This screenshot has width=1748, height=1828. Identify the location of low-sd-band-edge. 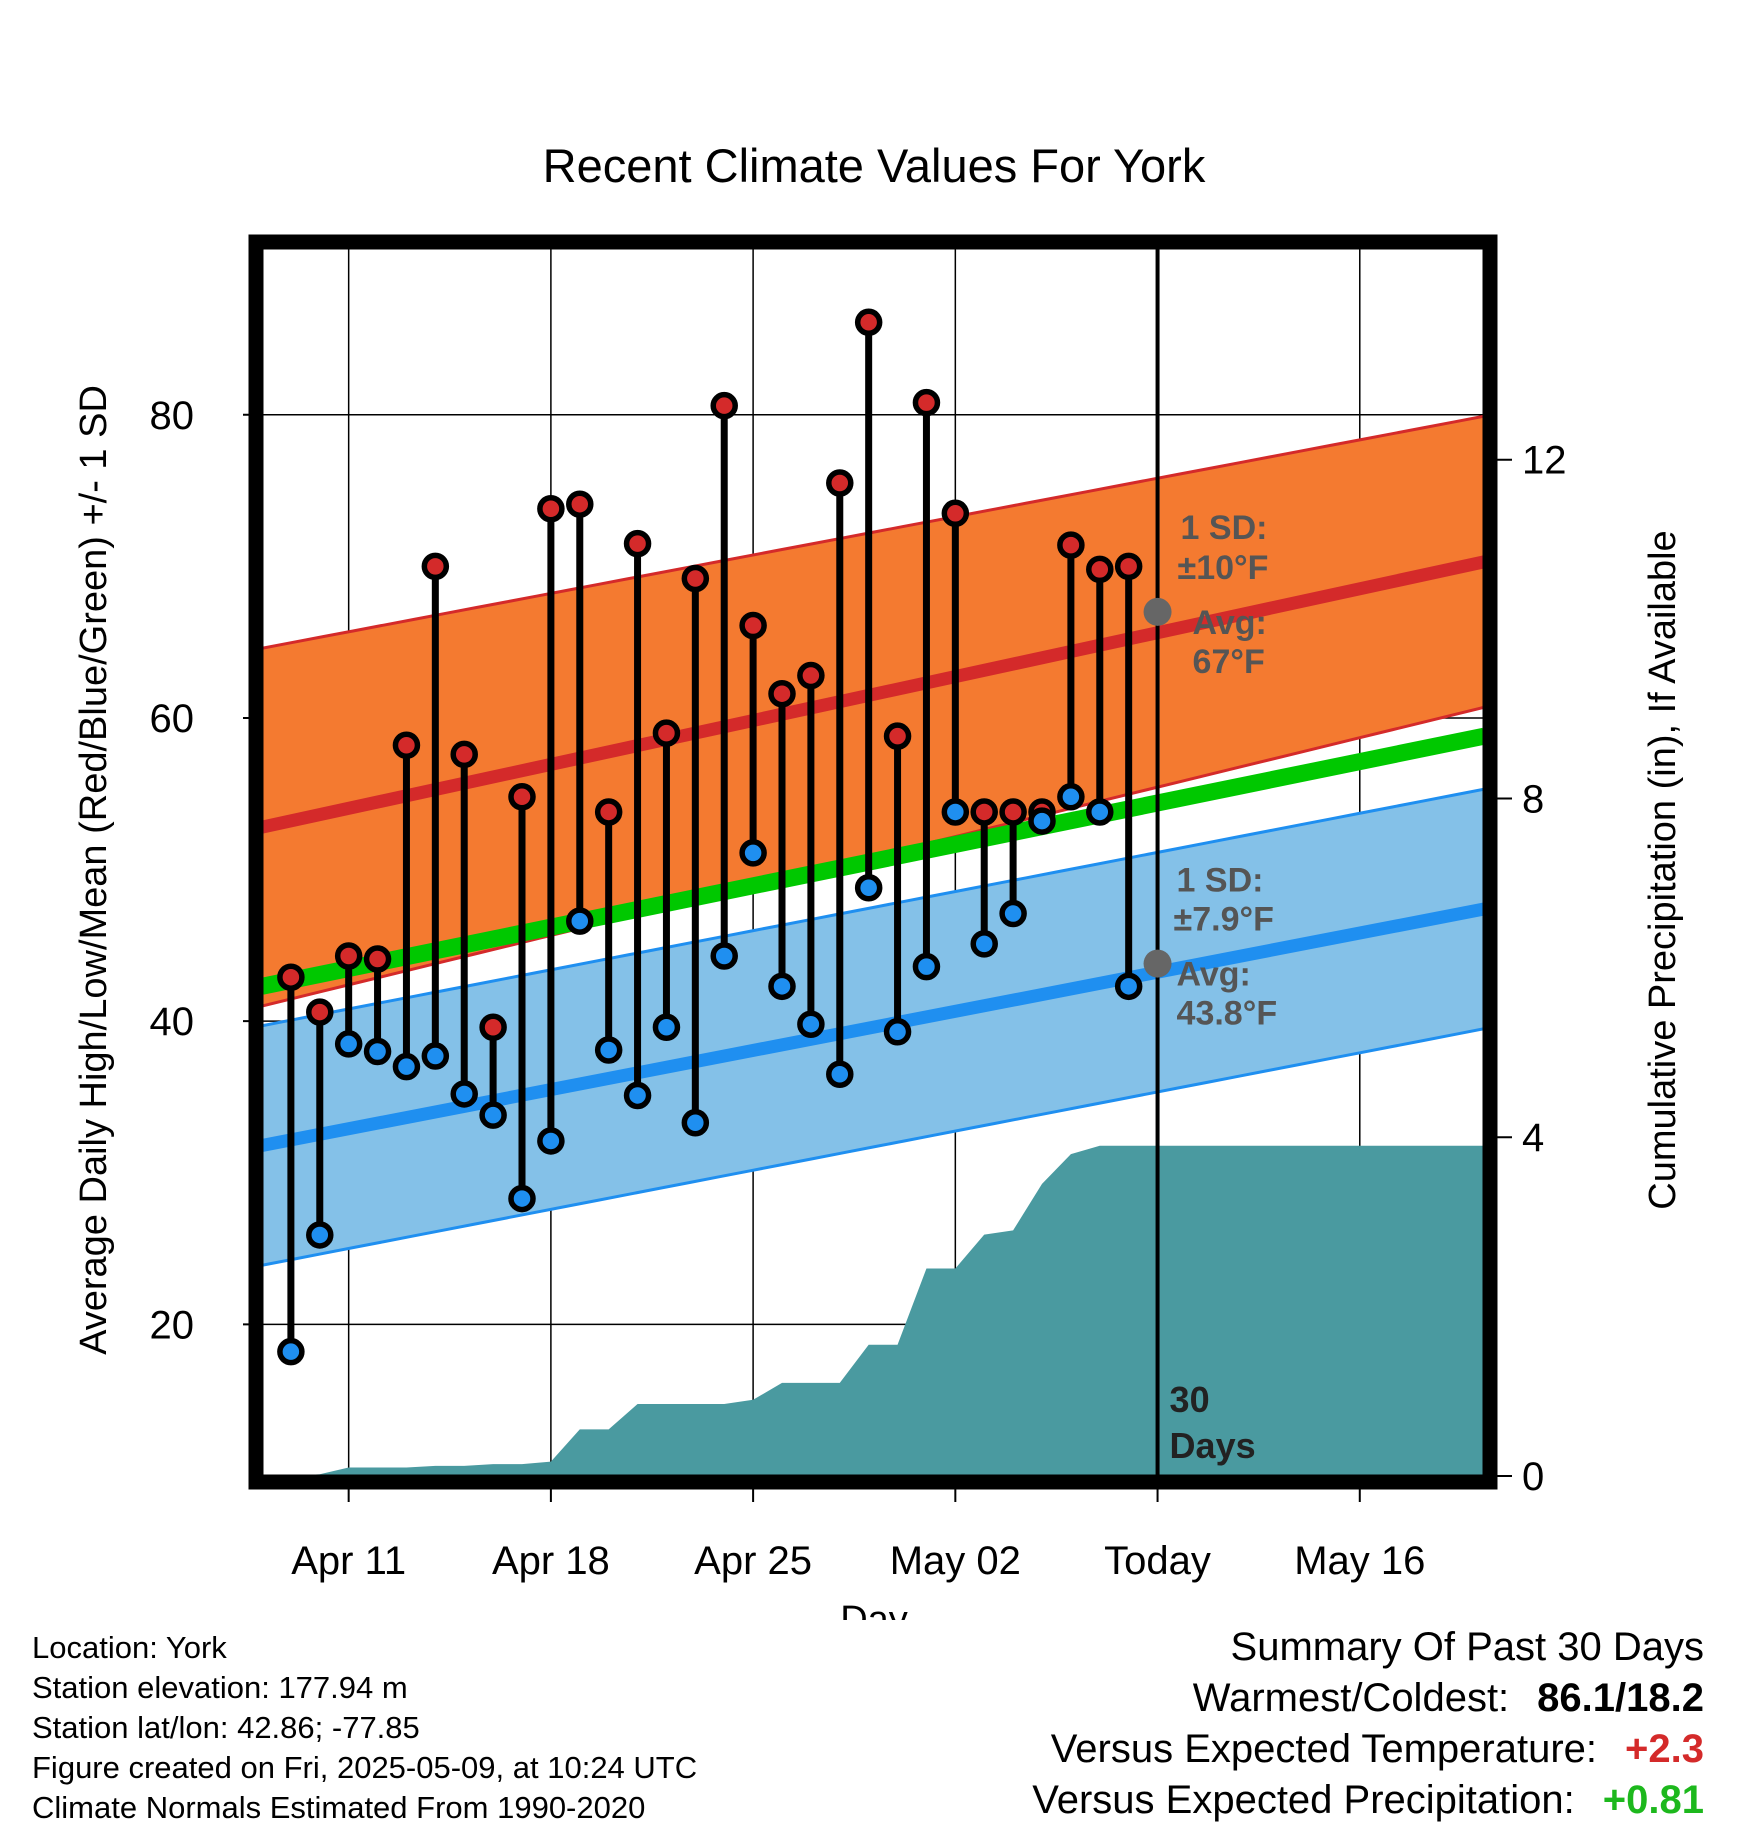
(873, 1147).